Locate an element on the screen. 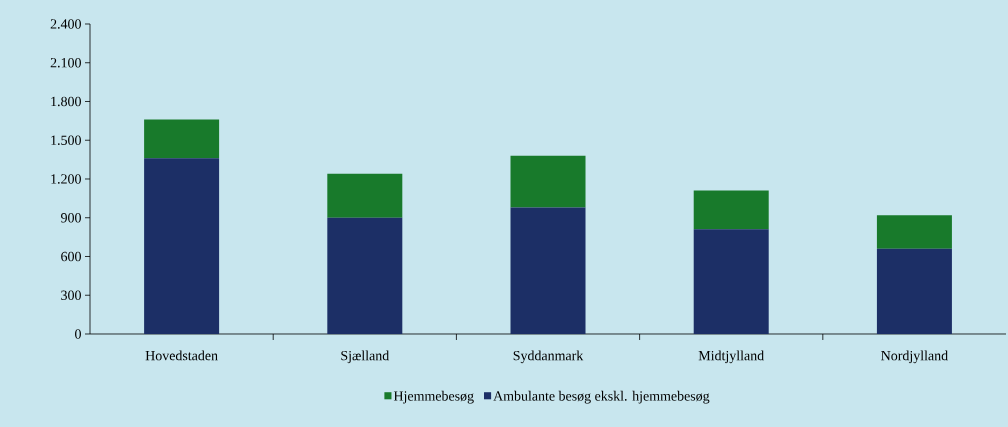 Image resolution: width=1008 pixels, height=427 pixels. legend-label: Hjemmebesøg is located at coordinates (433, 397).